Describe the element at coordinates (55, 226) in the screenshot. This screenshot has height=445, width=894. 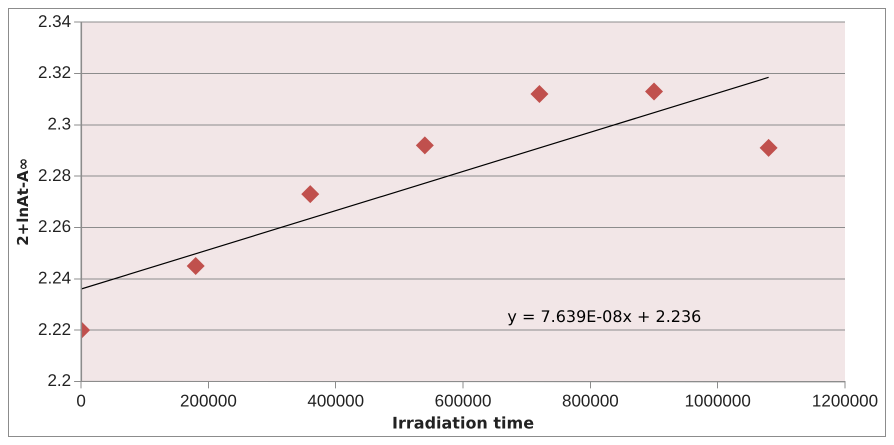
I see `y-tick-label: 2.26` at that location.